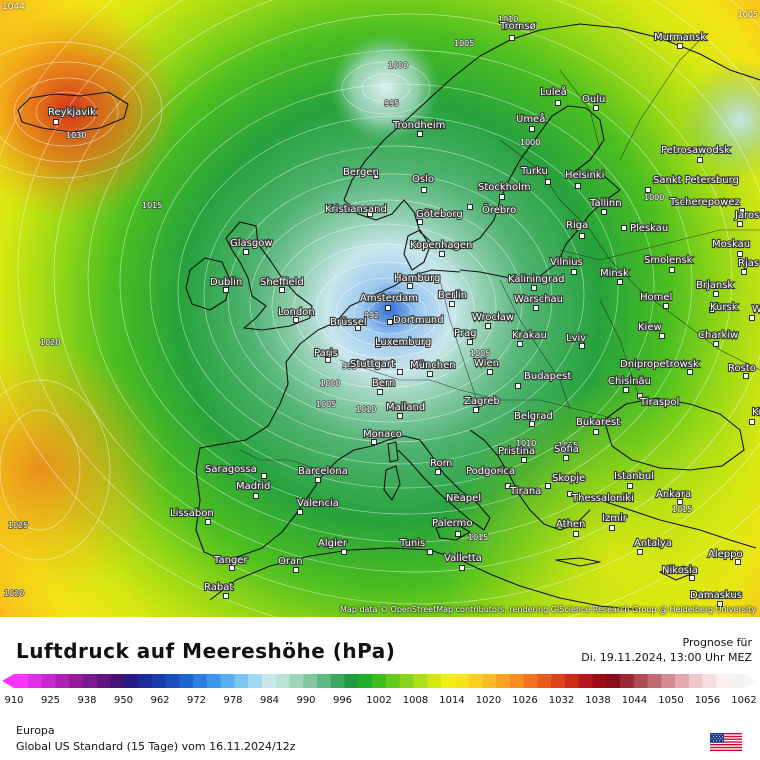  I want to click on colorbar-tick-label: 996, so click(342, 700).